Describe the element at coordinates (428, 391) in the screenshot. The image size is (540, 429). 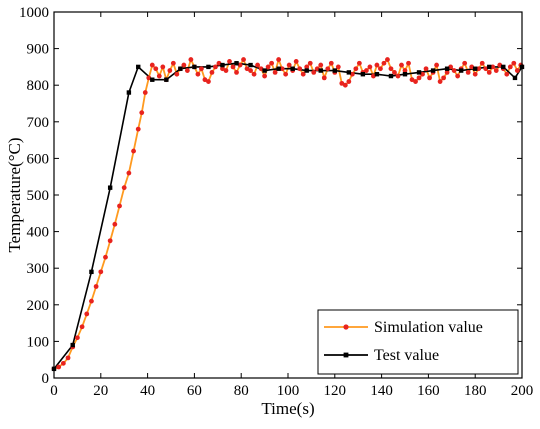
I see `x-tick-label: 160` at that location.